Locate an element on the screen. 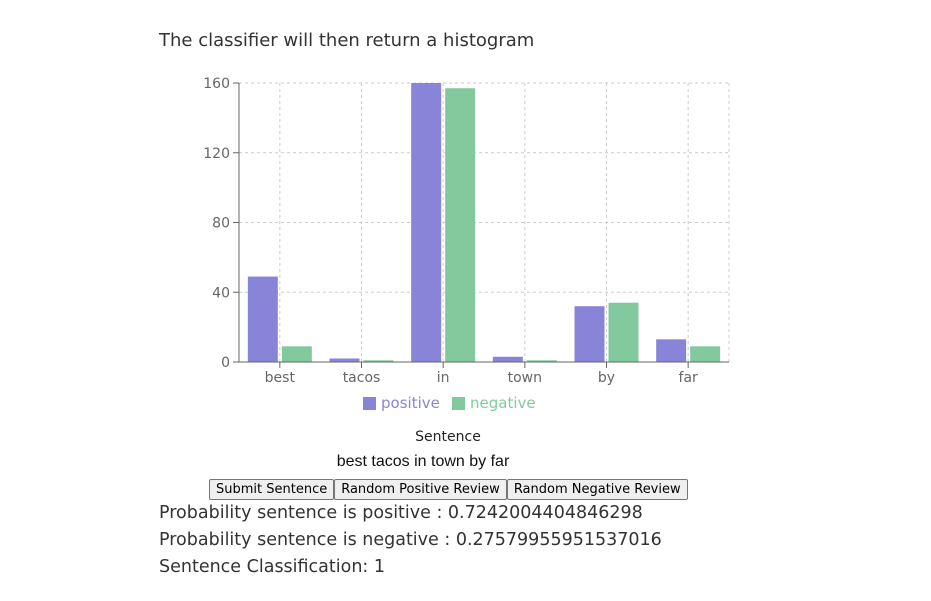  y-tick-label: 120 is located at coordinates (216, 154).